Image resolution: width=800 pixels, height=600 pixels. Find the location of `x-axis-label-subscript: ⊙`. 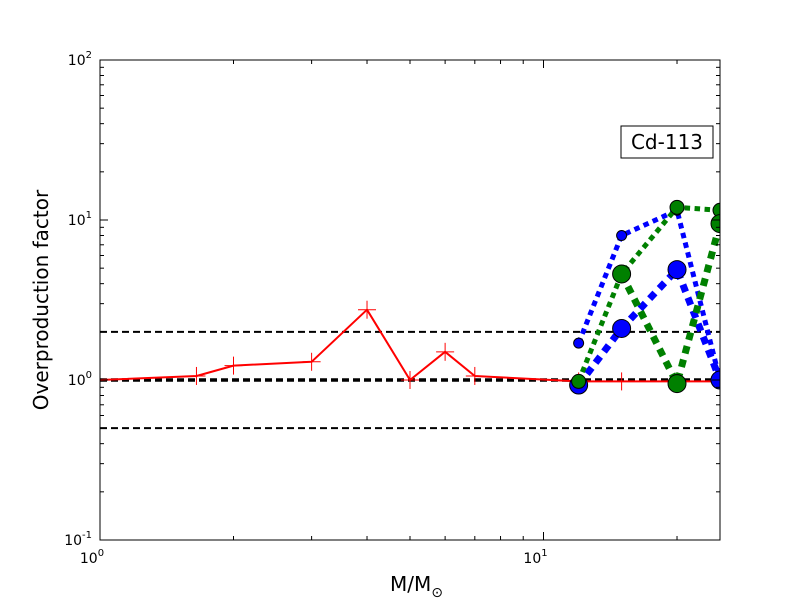

x-axis-label-subscript: ⊙ is located at coordinates (437, 592).